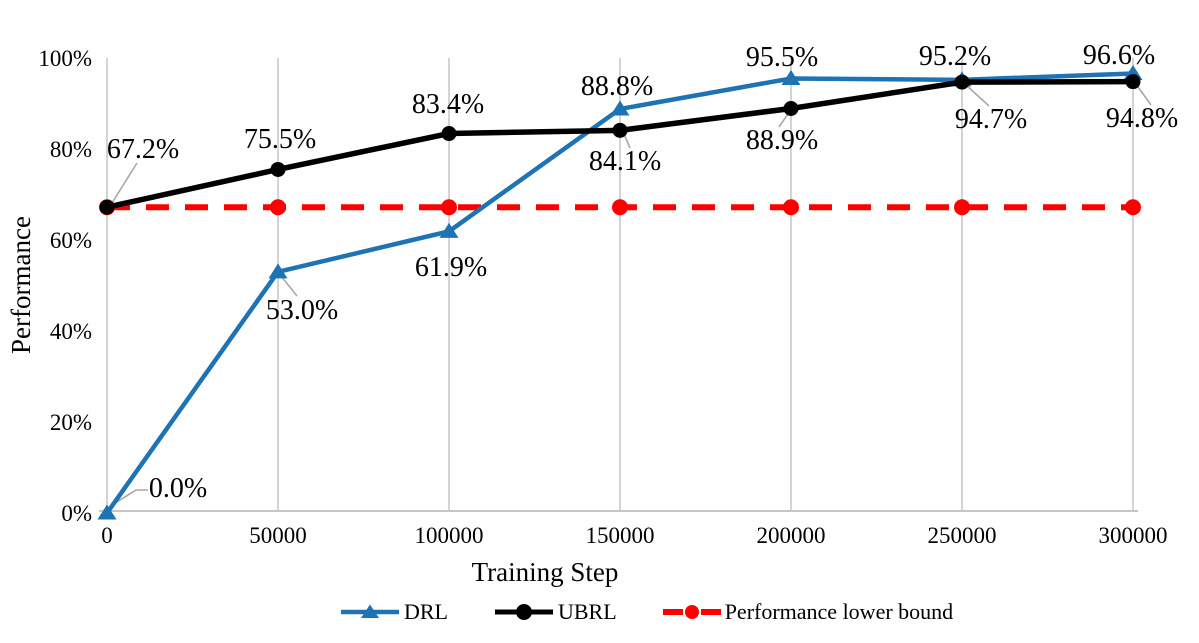  What do you see at coordinates (278, 535) in the screenshot?
I see `x-tick-label: 50000` at bounding box center [278, 535].